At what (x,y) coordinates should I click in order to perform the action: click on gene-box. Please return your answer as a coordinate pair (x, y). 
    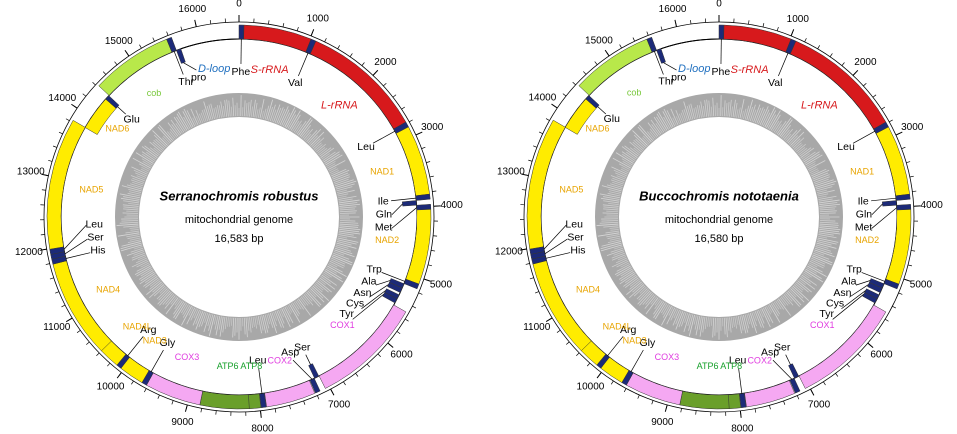
    Looking at the image, I should click on (770, 394).